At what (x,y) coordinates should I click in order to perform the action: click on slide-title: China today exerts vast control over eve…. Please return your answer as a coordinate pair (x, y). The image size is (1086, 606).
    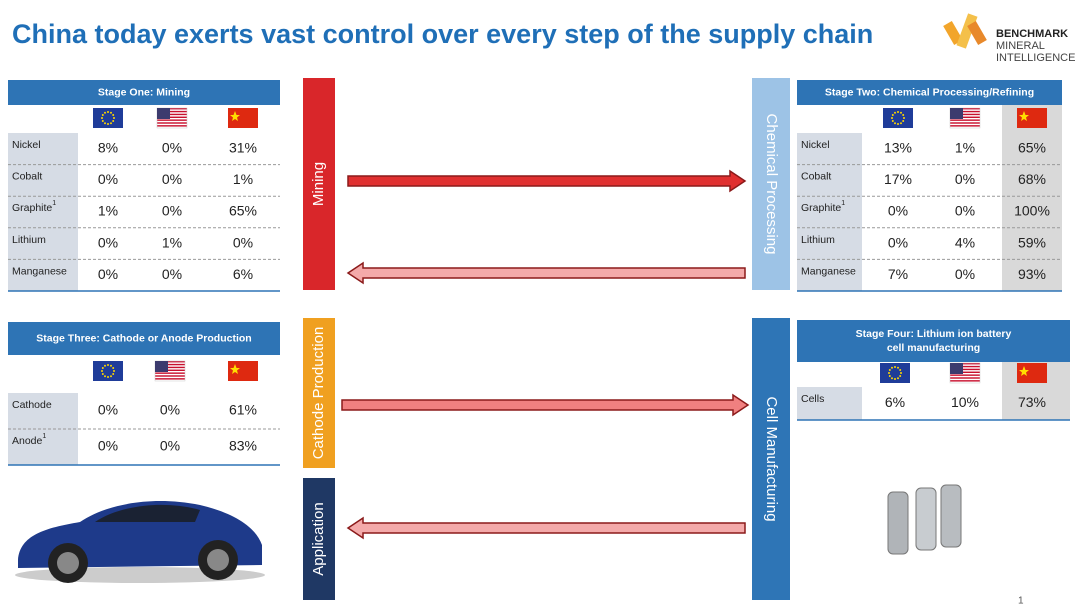
    Looking at the image, I should click on (442, 34).